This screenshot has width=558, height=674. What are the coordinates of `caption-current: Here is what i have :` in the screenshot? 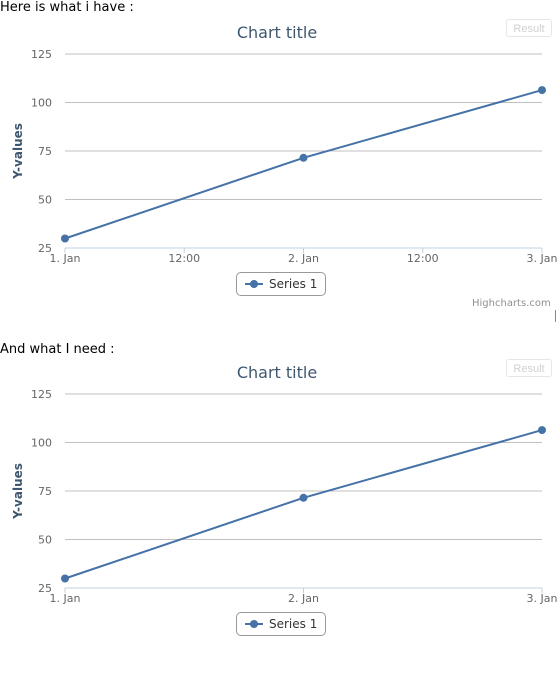 It's located at (67, 7).